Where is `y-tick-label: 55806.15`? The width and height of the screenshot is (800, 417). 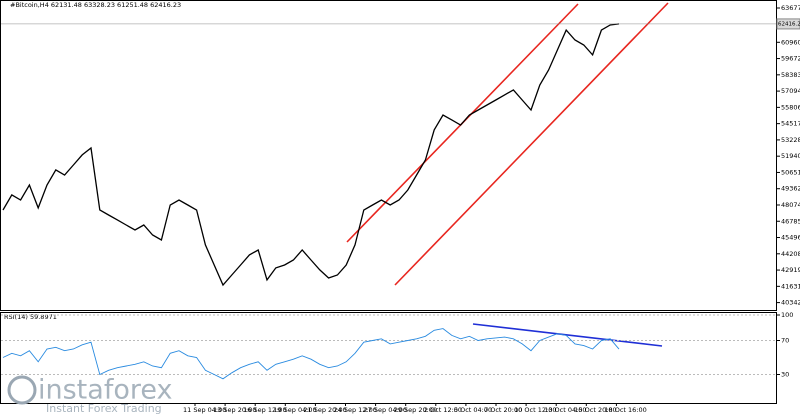
y-tick-label: 55806.15 is located at coordinates (790, 107).